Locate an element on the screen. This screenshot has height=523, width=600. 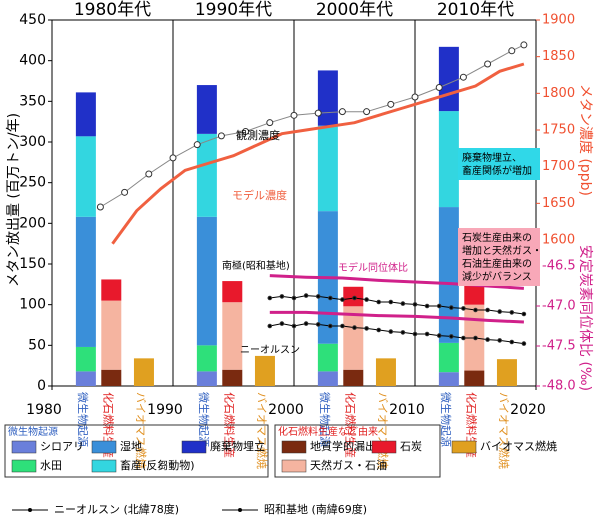
bar-category-label: 化石燃料生産 is located at coordinates (229, 425).